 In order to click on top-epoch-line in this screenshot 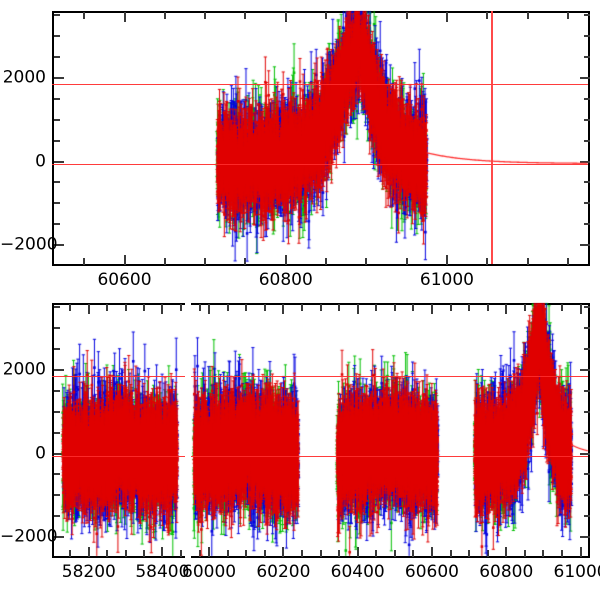, I will do `click(492, 137)`.